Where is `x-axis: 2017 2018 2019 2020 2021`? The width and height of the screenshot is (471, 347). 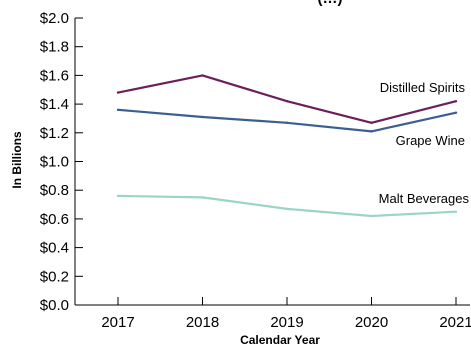 x-axis: 2017 2018 2019 2020 2021 is located at coordinates (273, 314).